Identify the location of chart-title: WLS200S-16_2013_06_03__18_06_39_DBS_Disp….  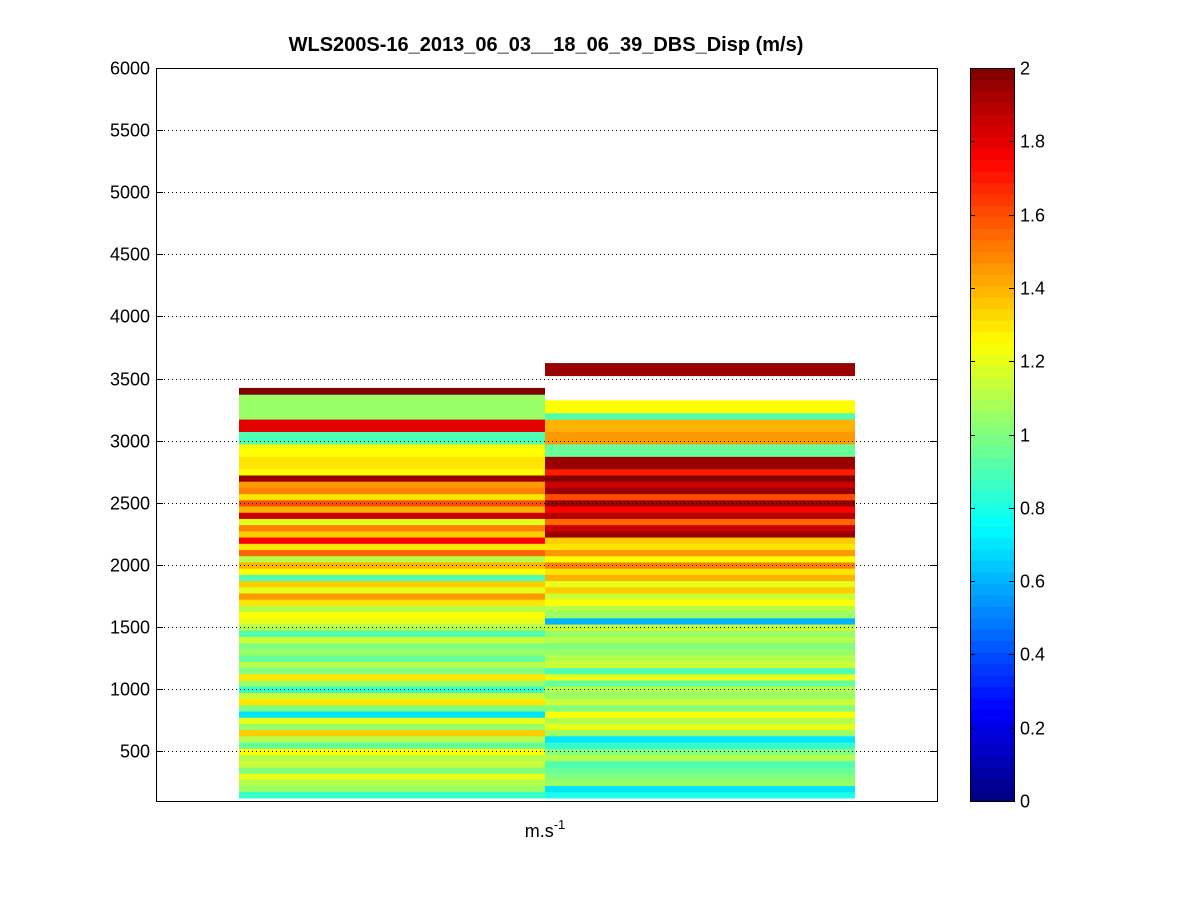
(546, 45).